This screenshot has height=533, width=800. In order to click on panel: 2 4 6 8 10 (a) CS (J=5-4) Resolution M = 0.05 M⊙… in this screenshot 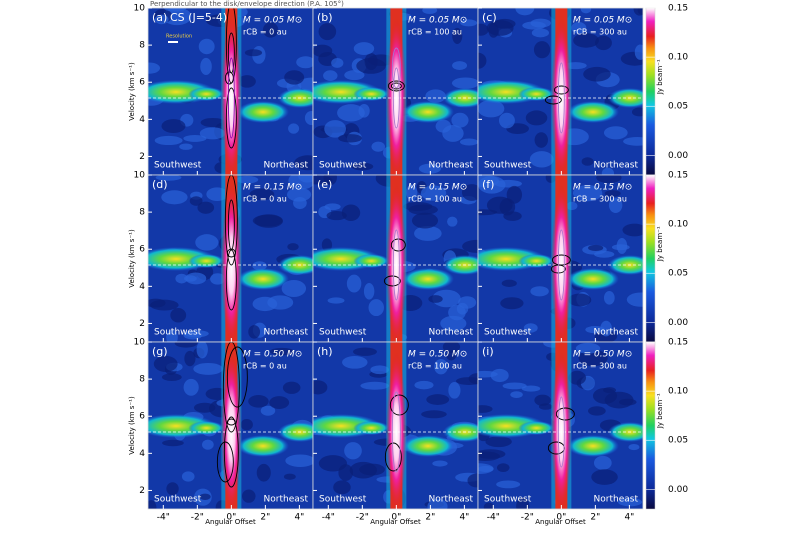, I will do `click(221, 90)`.